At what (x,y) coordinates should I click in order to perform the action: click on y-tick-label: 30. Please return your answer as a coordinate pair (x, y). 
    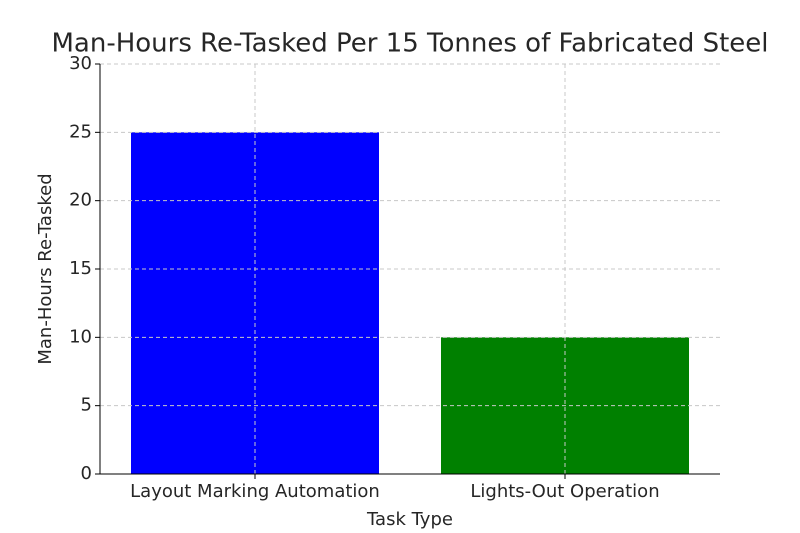
    Looking at the image, I should click on (80, 63).